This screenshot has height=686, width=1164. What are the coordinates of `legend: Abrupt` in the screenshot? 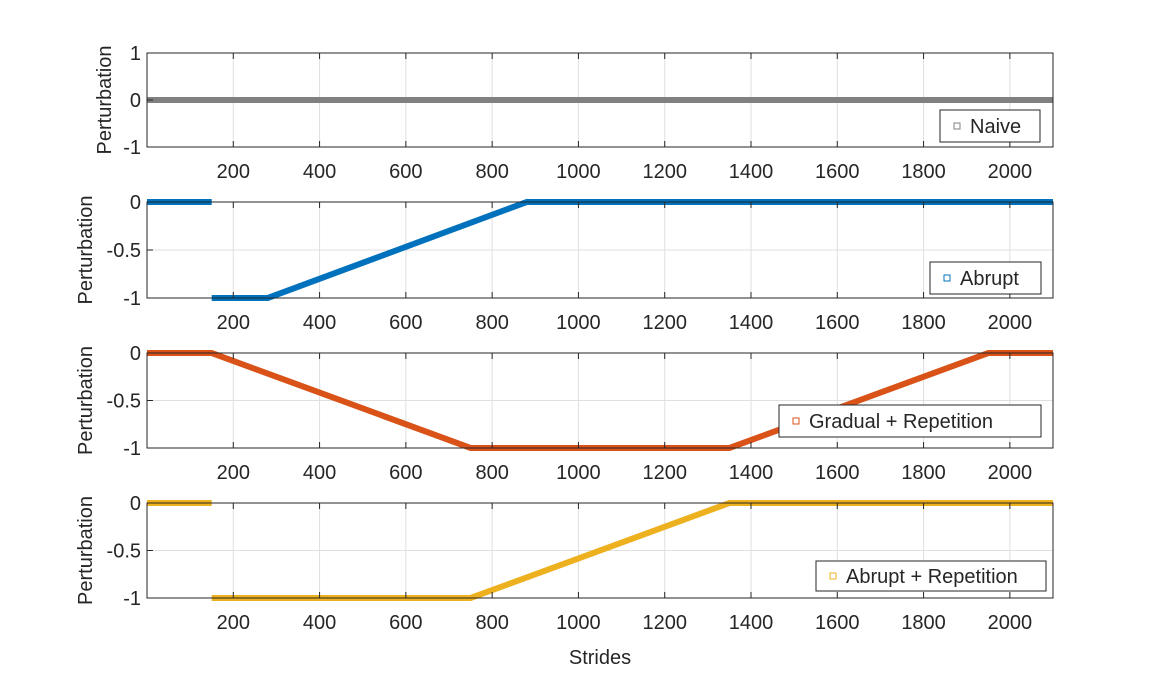 It's located at (985, 278).